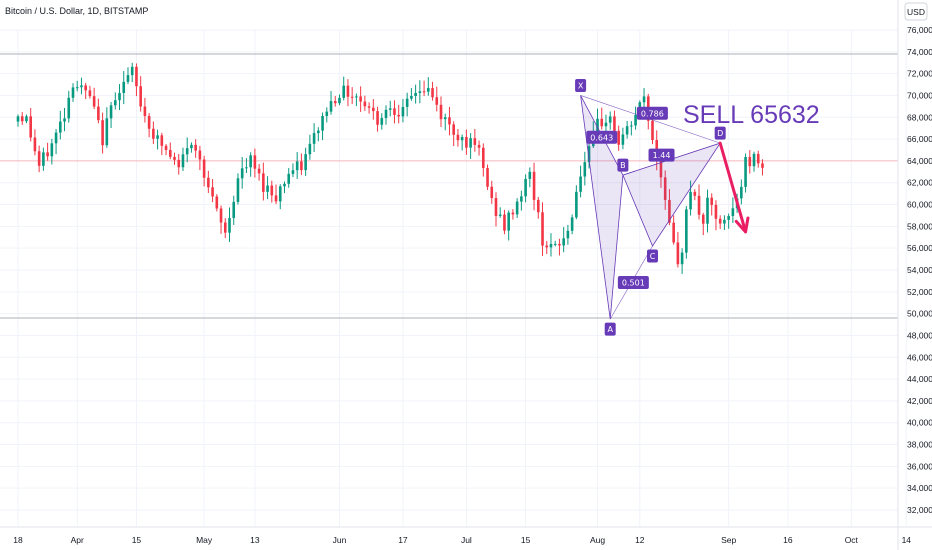 This screenshot has height=550, width=932. What do you see at coordinates (919, 466) in the screenshot?
I see `price-tick-label: 36,000` at bounding box center [919, 466].